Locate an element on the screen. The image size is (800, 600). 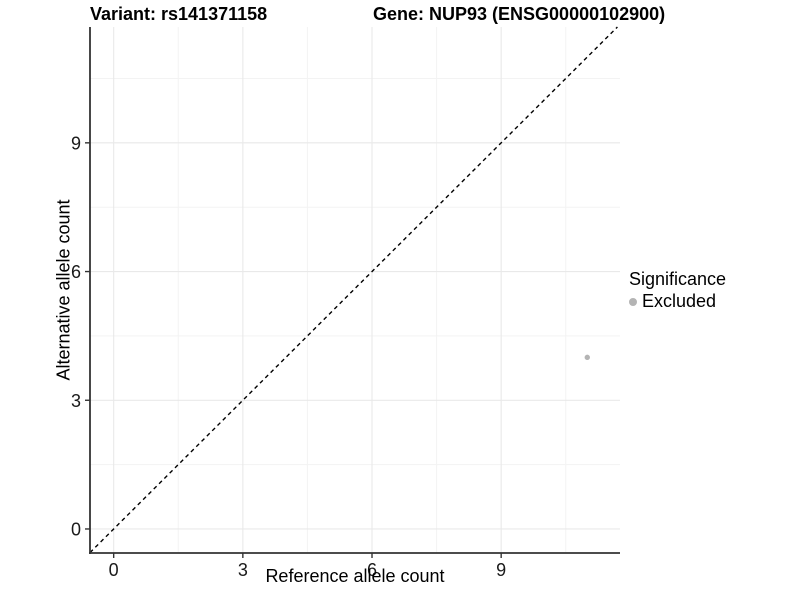
legend-item-label: Excluded is located at coordinates (679, 301).